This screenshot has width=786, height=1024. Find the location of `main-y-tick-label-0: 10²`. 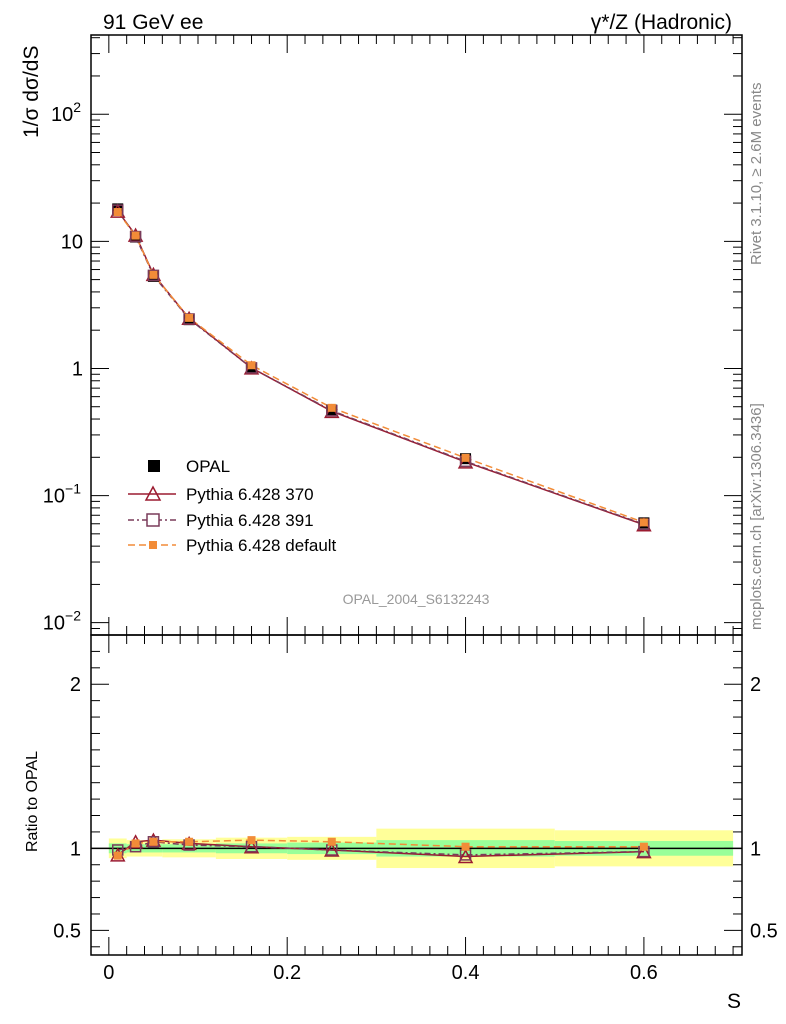

main-y-tick-label-0: 10² is located at coordinates (66, 112).